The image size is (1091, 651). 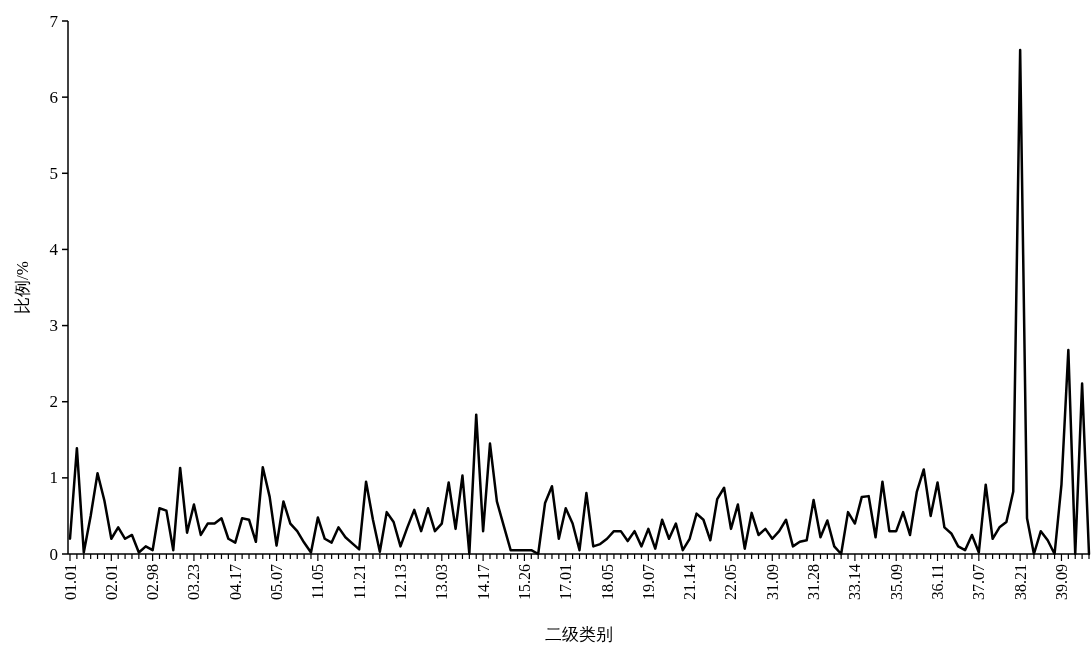 I want to click on x-tick-label: 02.01, so click(x=111, y=582).